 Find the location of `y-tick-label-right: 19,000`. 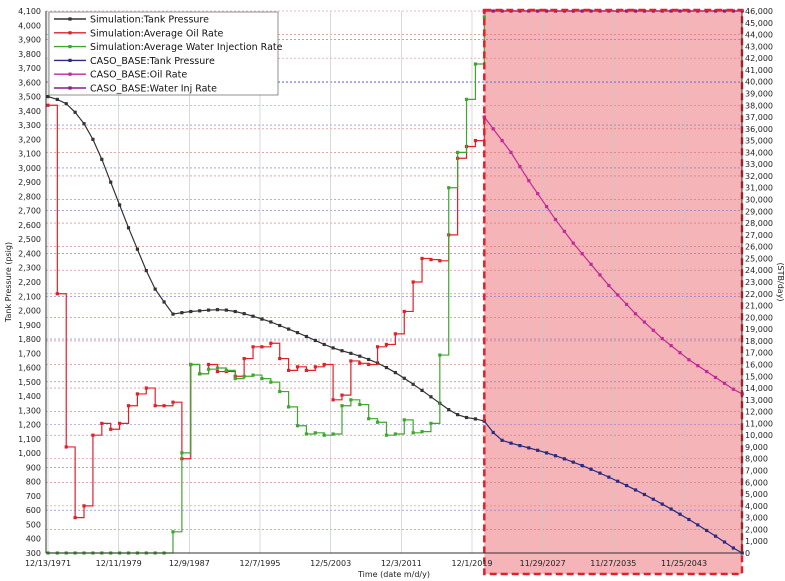

y-tick-label-right: 19,000 is located at coordinates (759, 329).